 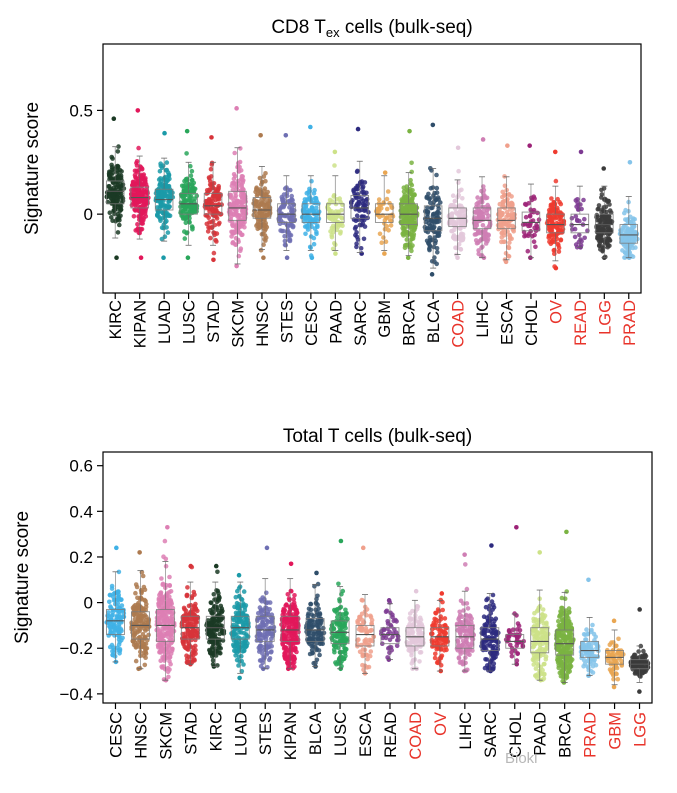 I want to click on category-read: READ, so click(x=390, y=678).